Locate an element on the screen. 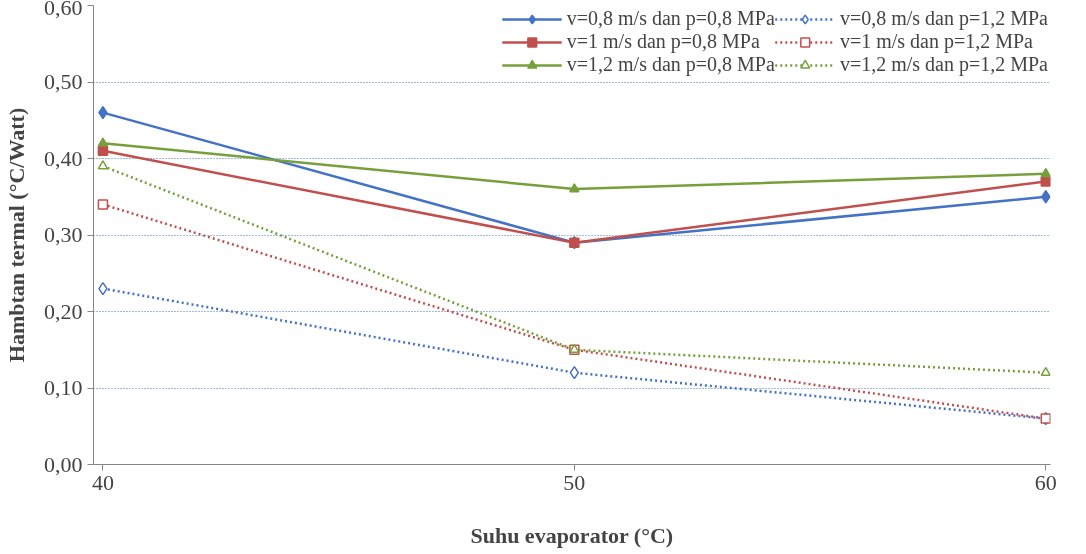  legend-label: v=0,8 m/s dan p=1,2 MPa is located at coordinates (943, 18).